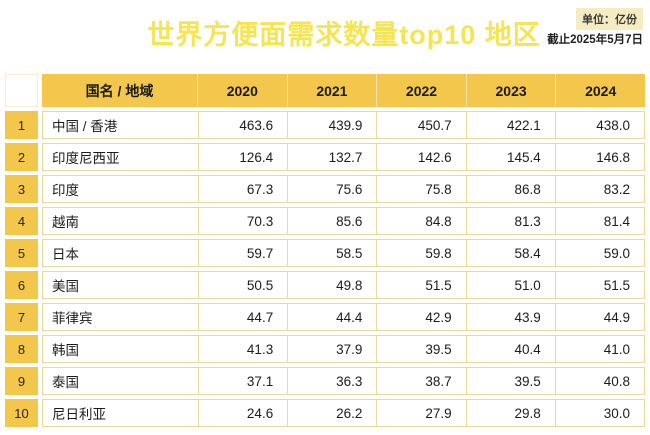 Image resolution: width=650 pixels, height=435 pixels. What do you see at coordinates (242, 253) in the screenshot?
I see `value-cell: 59.7` at bounding box center [242, 253].